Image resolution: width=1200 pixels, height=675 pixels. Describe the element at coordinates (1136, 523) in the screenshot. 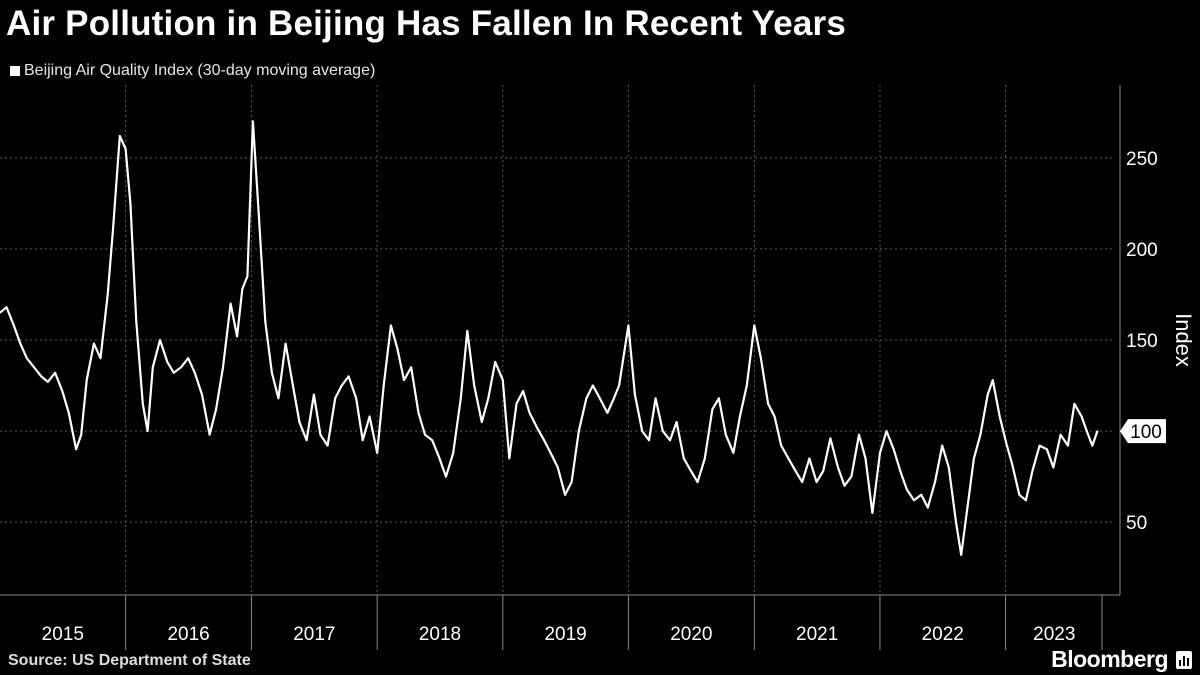

I see `y-tick-label: 50` at that location.